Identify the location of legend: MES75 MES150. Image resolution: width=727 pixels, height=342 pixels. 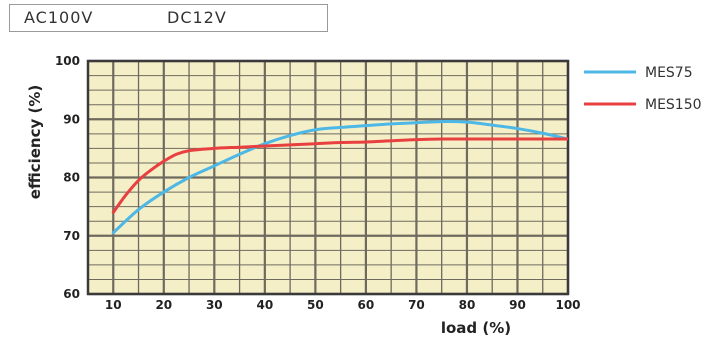
(643, 89).